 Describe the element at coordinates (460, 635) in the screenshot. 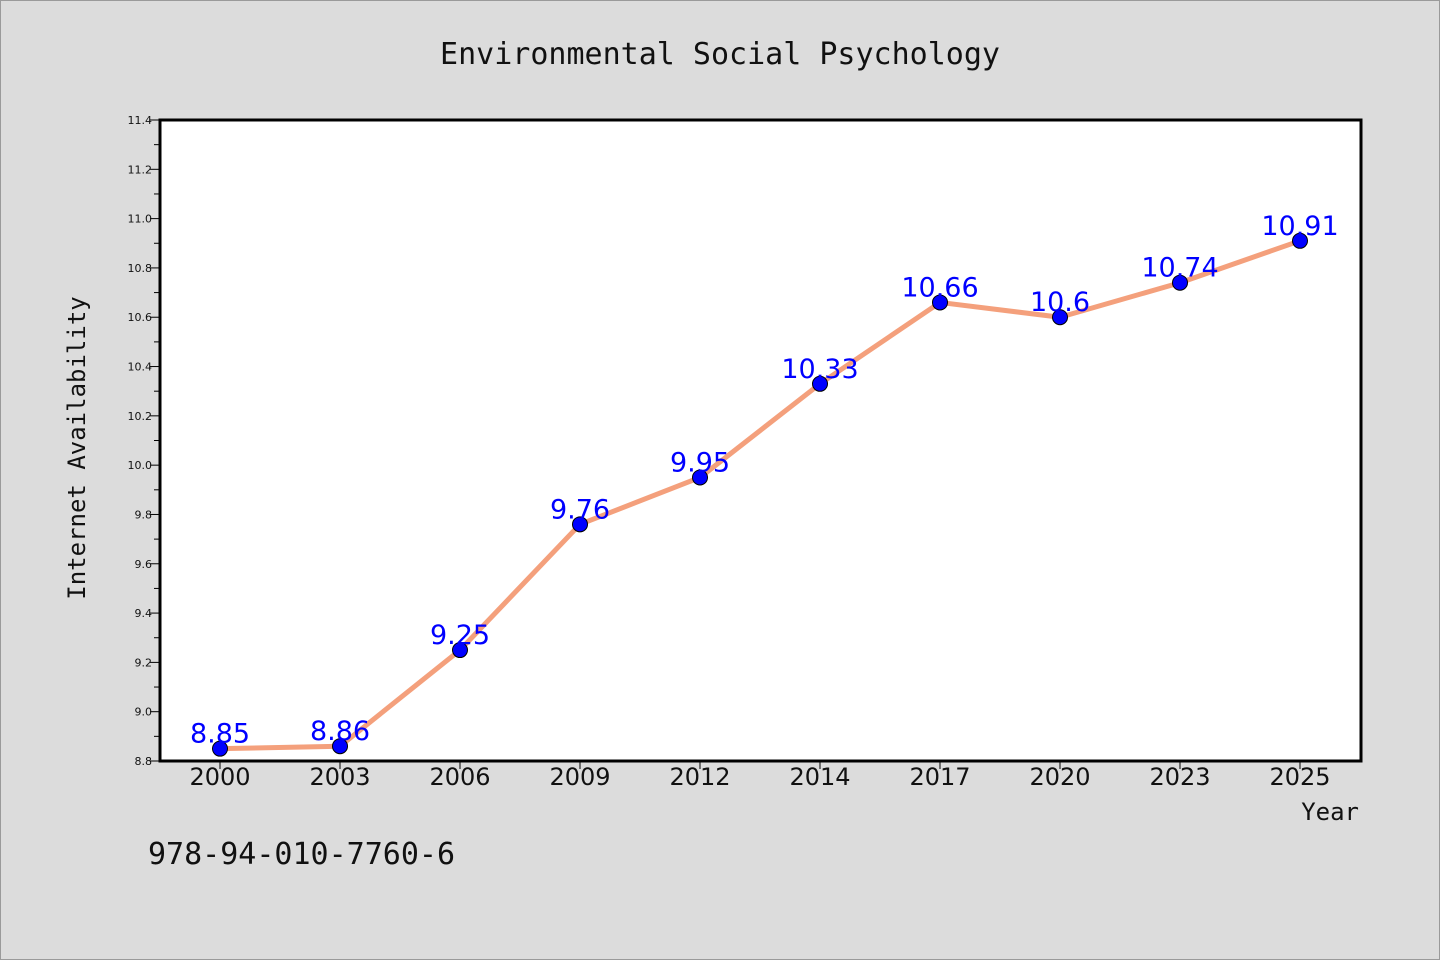

I see `data-label: 9.25` at that location.